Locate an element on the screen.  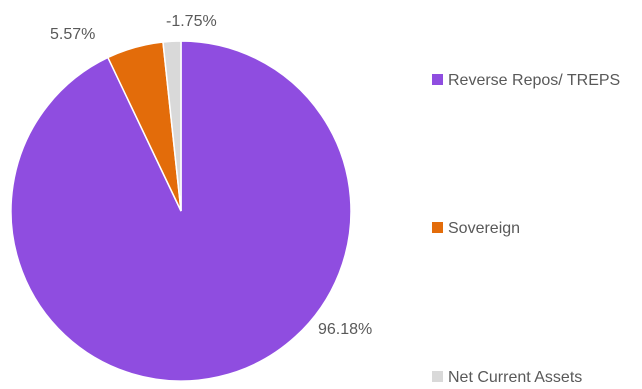
legend-label: Net Current Assets is located at coordinates (515, 377).